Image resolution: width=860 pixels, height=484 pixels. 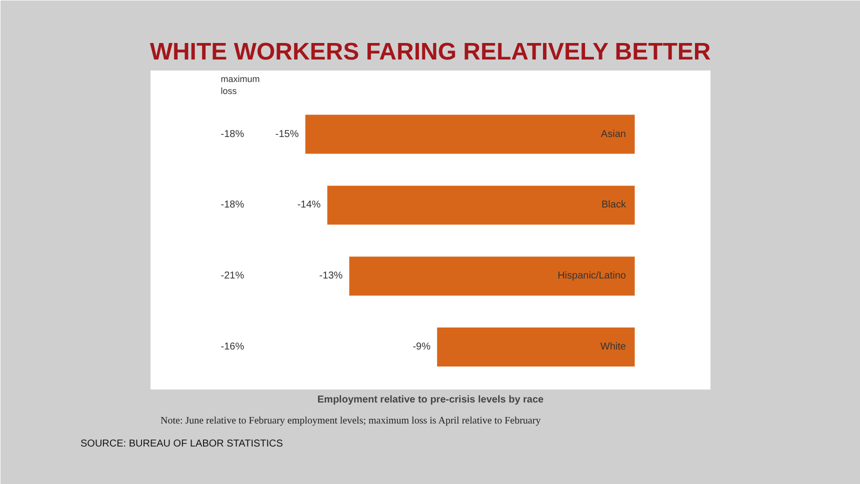 I want to click on y-tick-label: Hispanic/Latino, so click(x=592, y=276).